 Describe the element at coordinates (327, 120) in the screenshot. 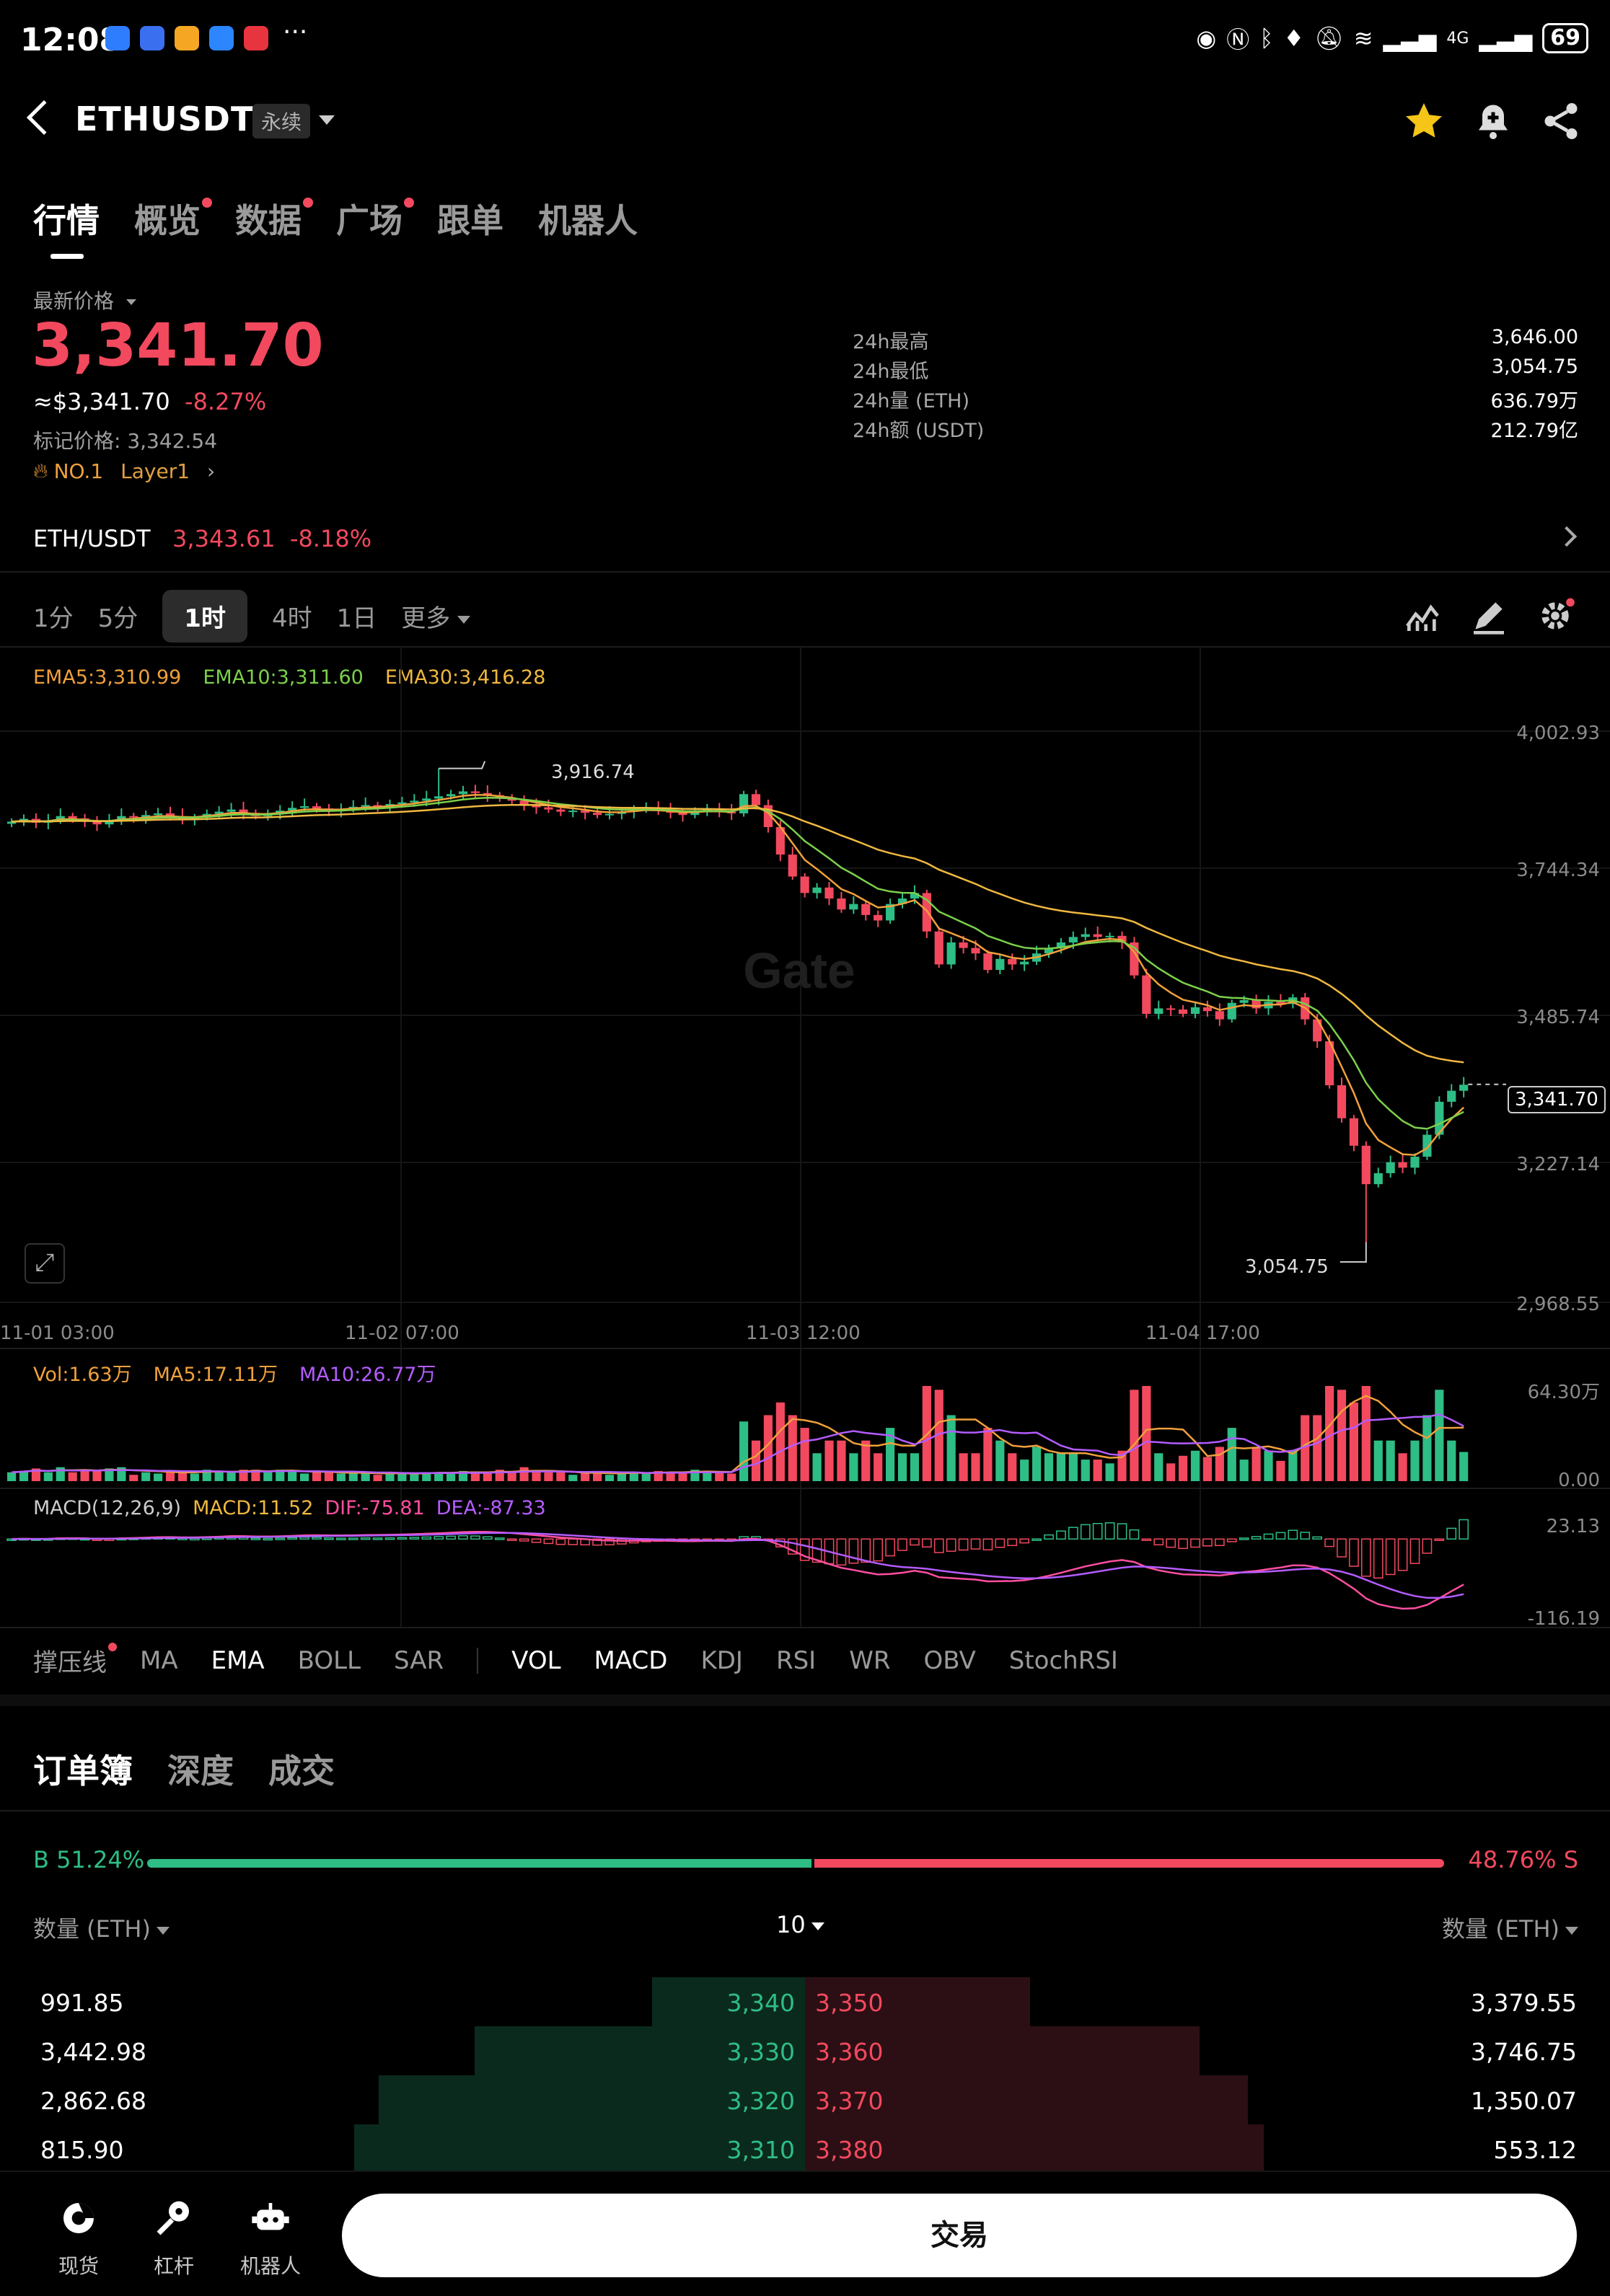

I see `symbol-dropdown-icon` at that location.